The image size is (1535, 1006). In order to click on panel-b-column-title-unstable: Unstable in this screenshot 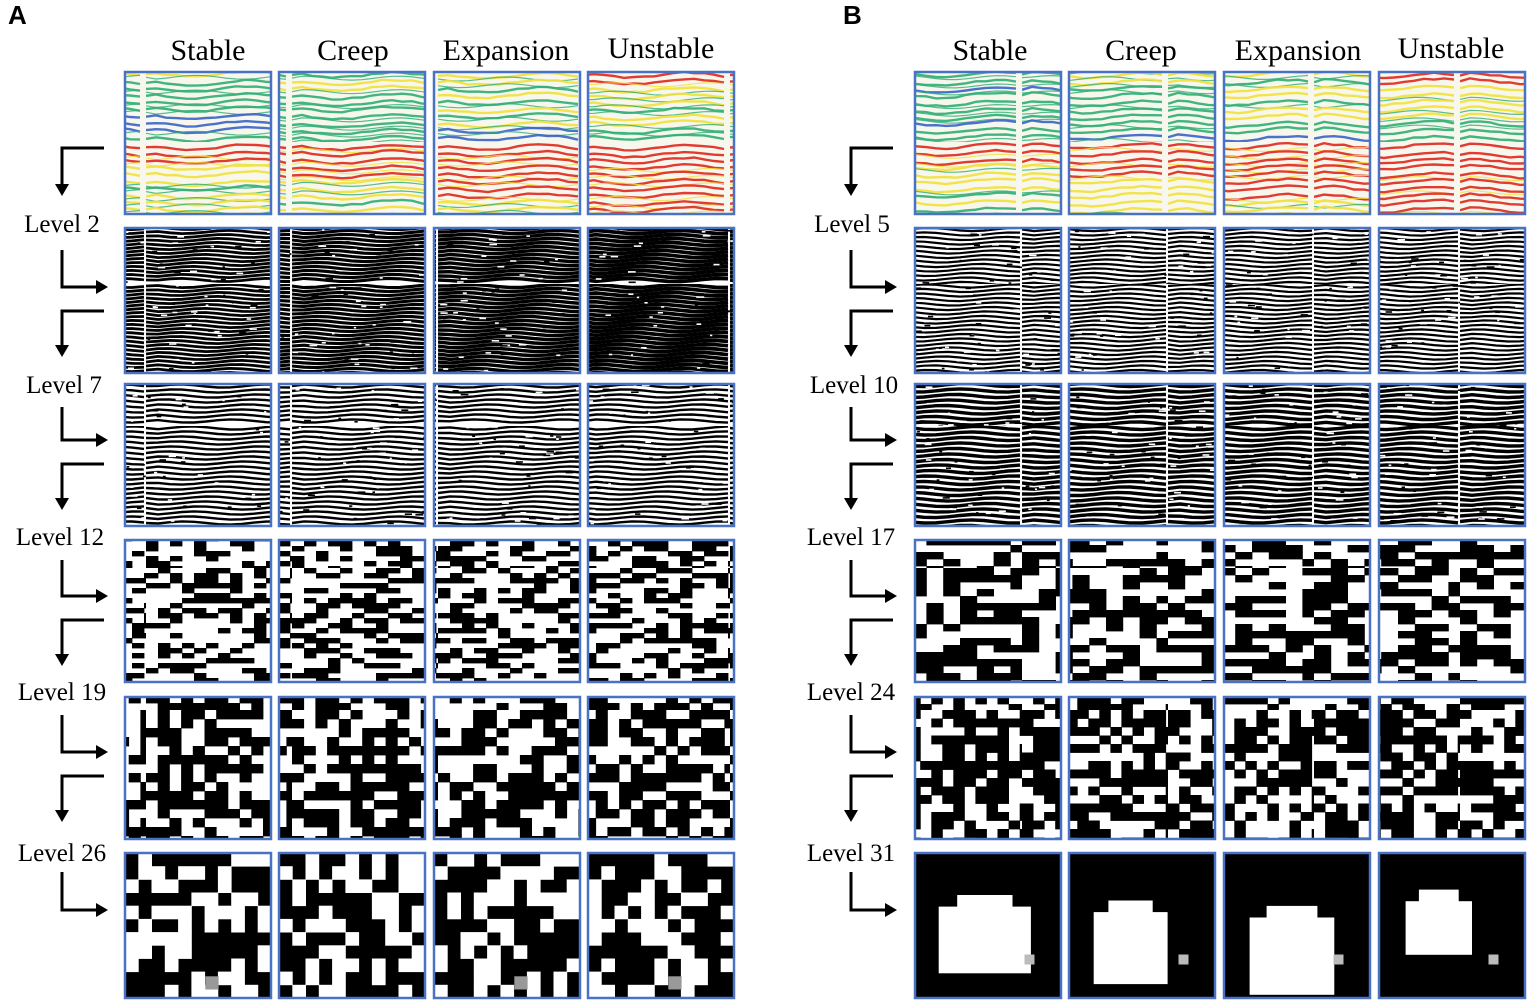, I will do `click(1451, 48)`.